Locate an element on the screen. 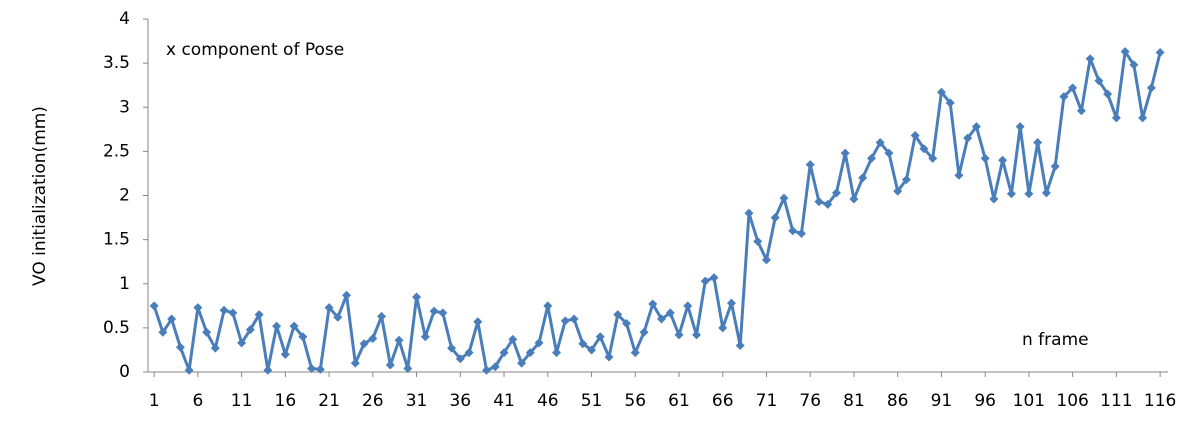 The width and height of the screenshot is (1196, 438). x-tick-label: 16 is located at coordinates (286, 401).